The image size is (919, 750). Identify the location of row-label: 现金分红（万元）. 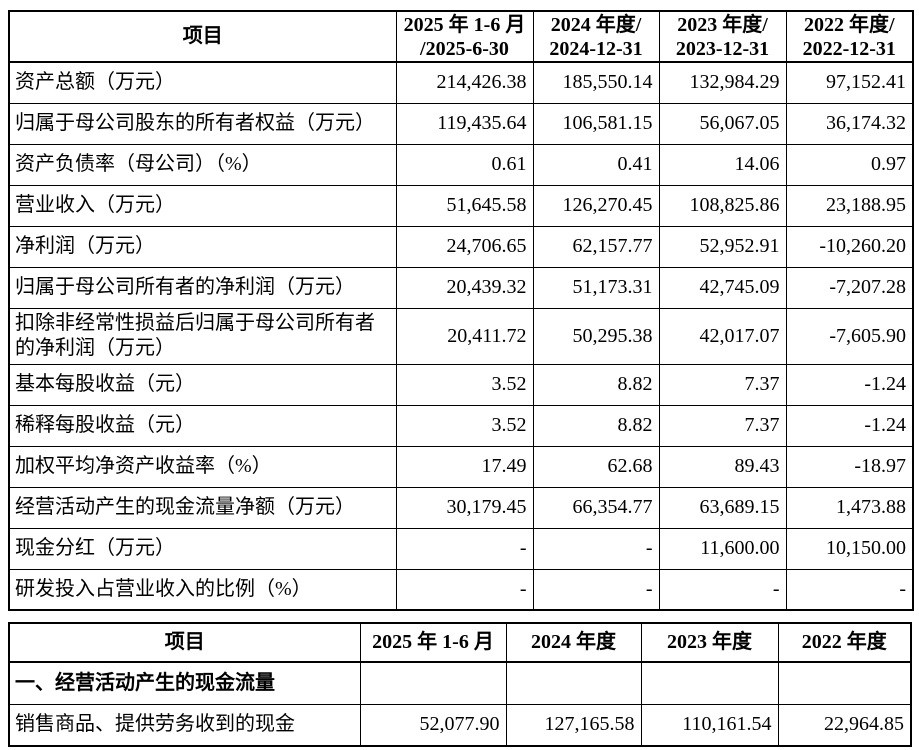
(202, 548).